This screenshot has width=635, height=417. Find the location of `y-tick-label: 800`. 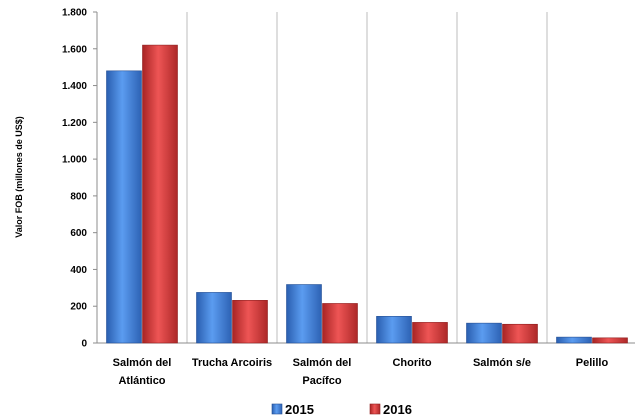

y-tick-label: 800 is located at coordinates (78, 196).